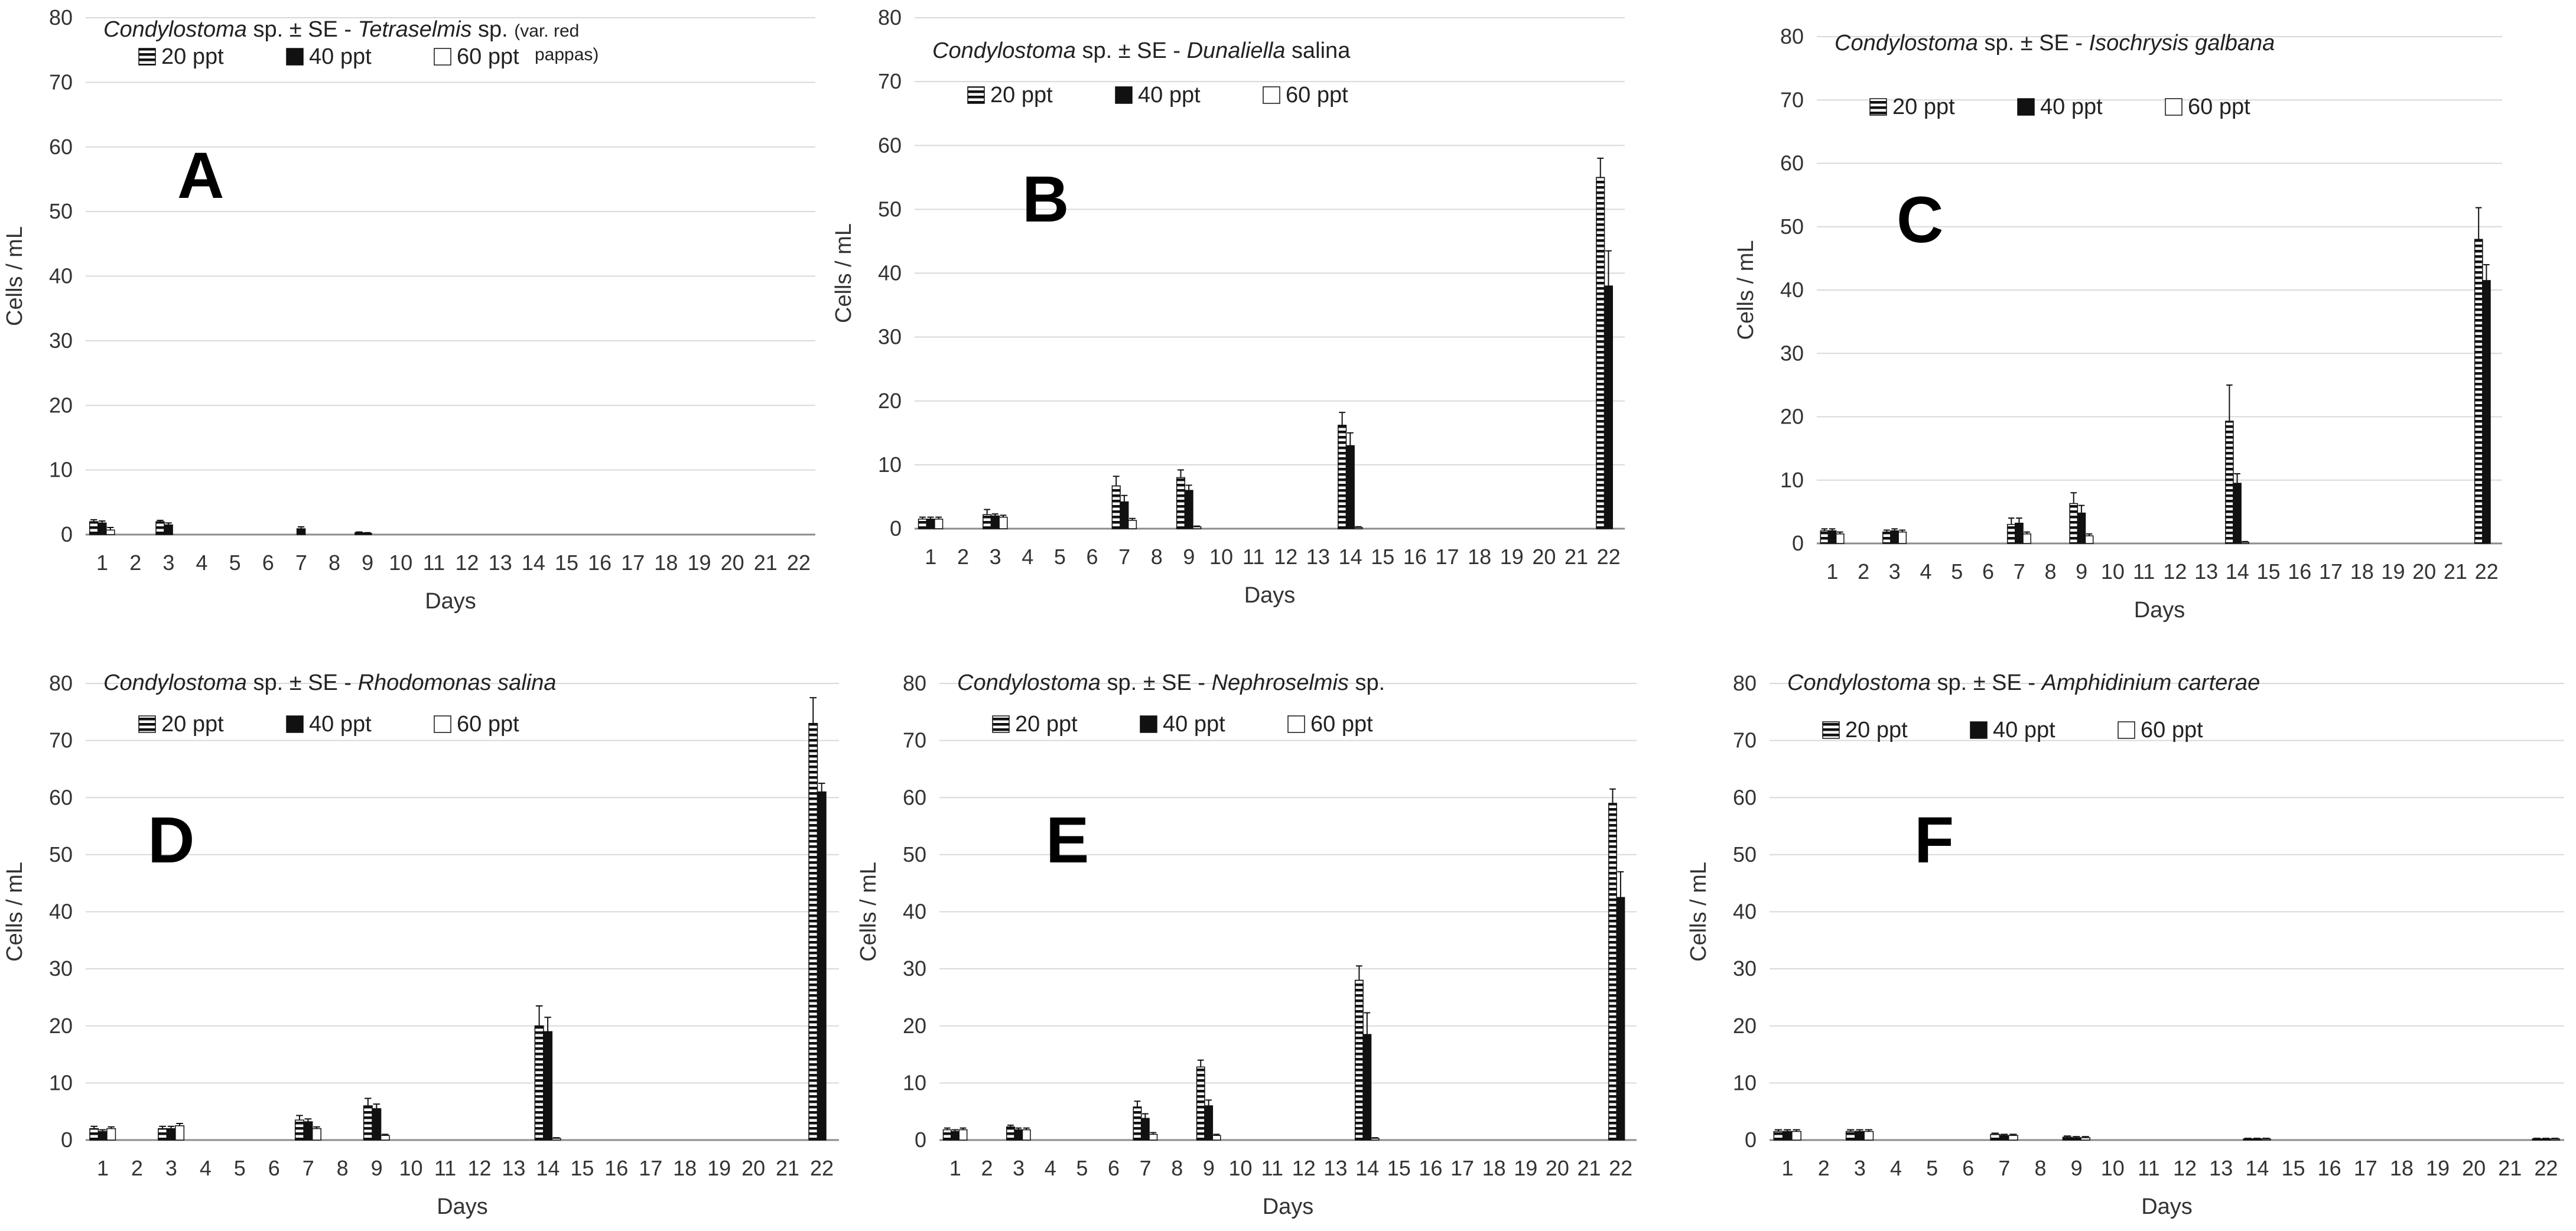 This screenshot has width=2576, height=1231. I want to click on x-tick-label: 13, so click(501, 563).